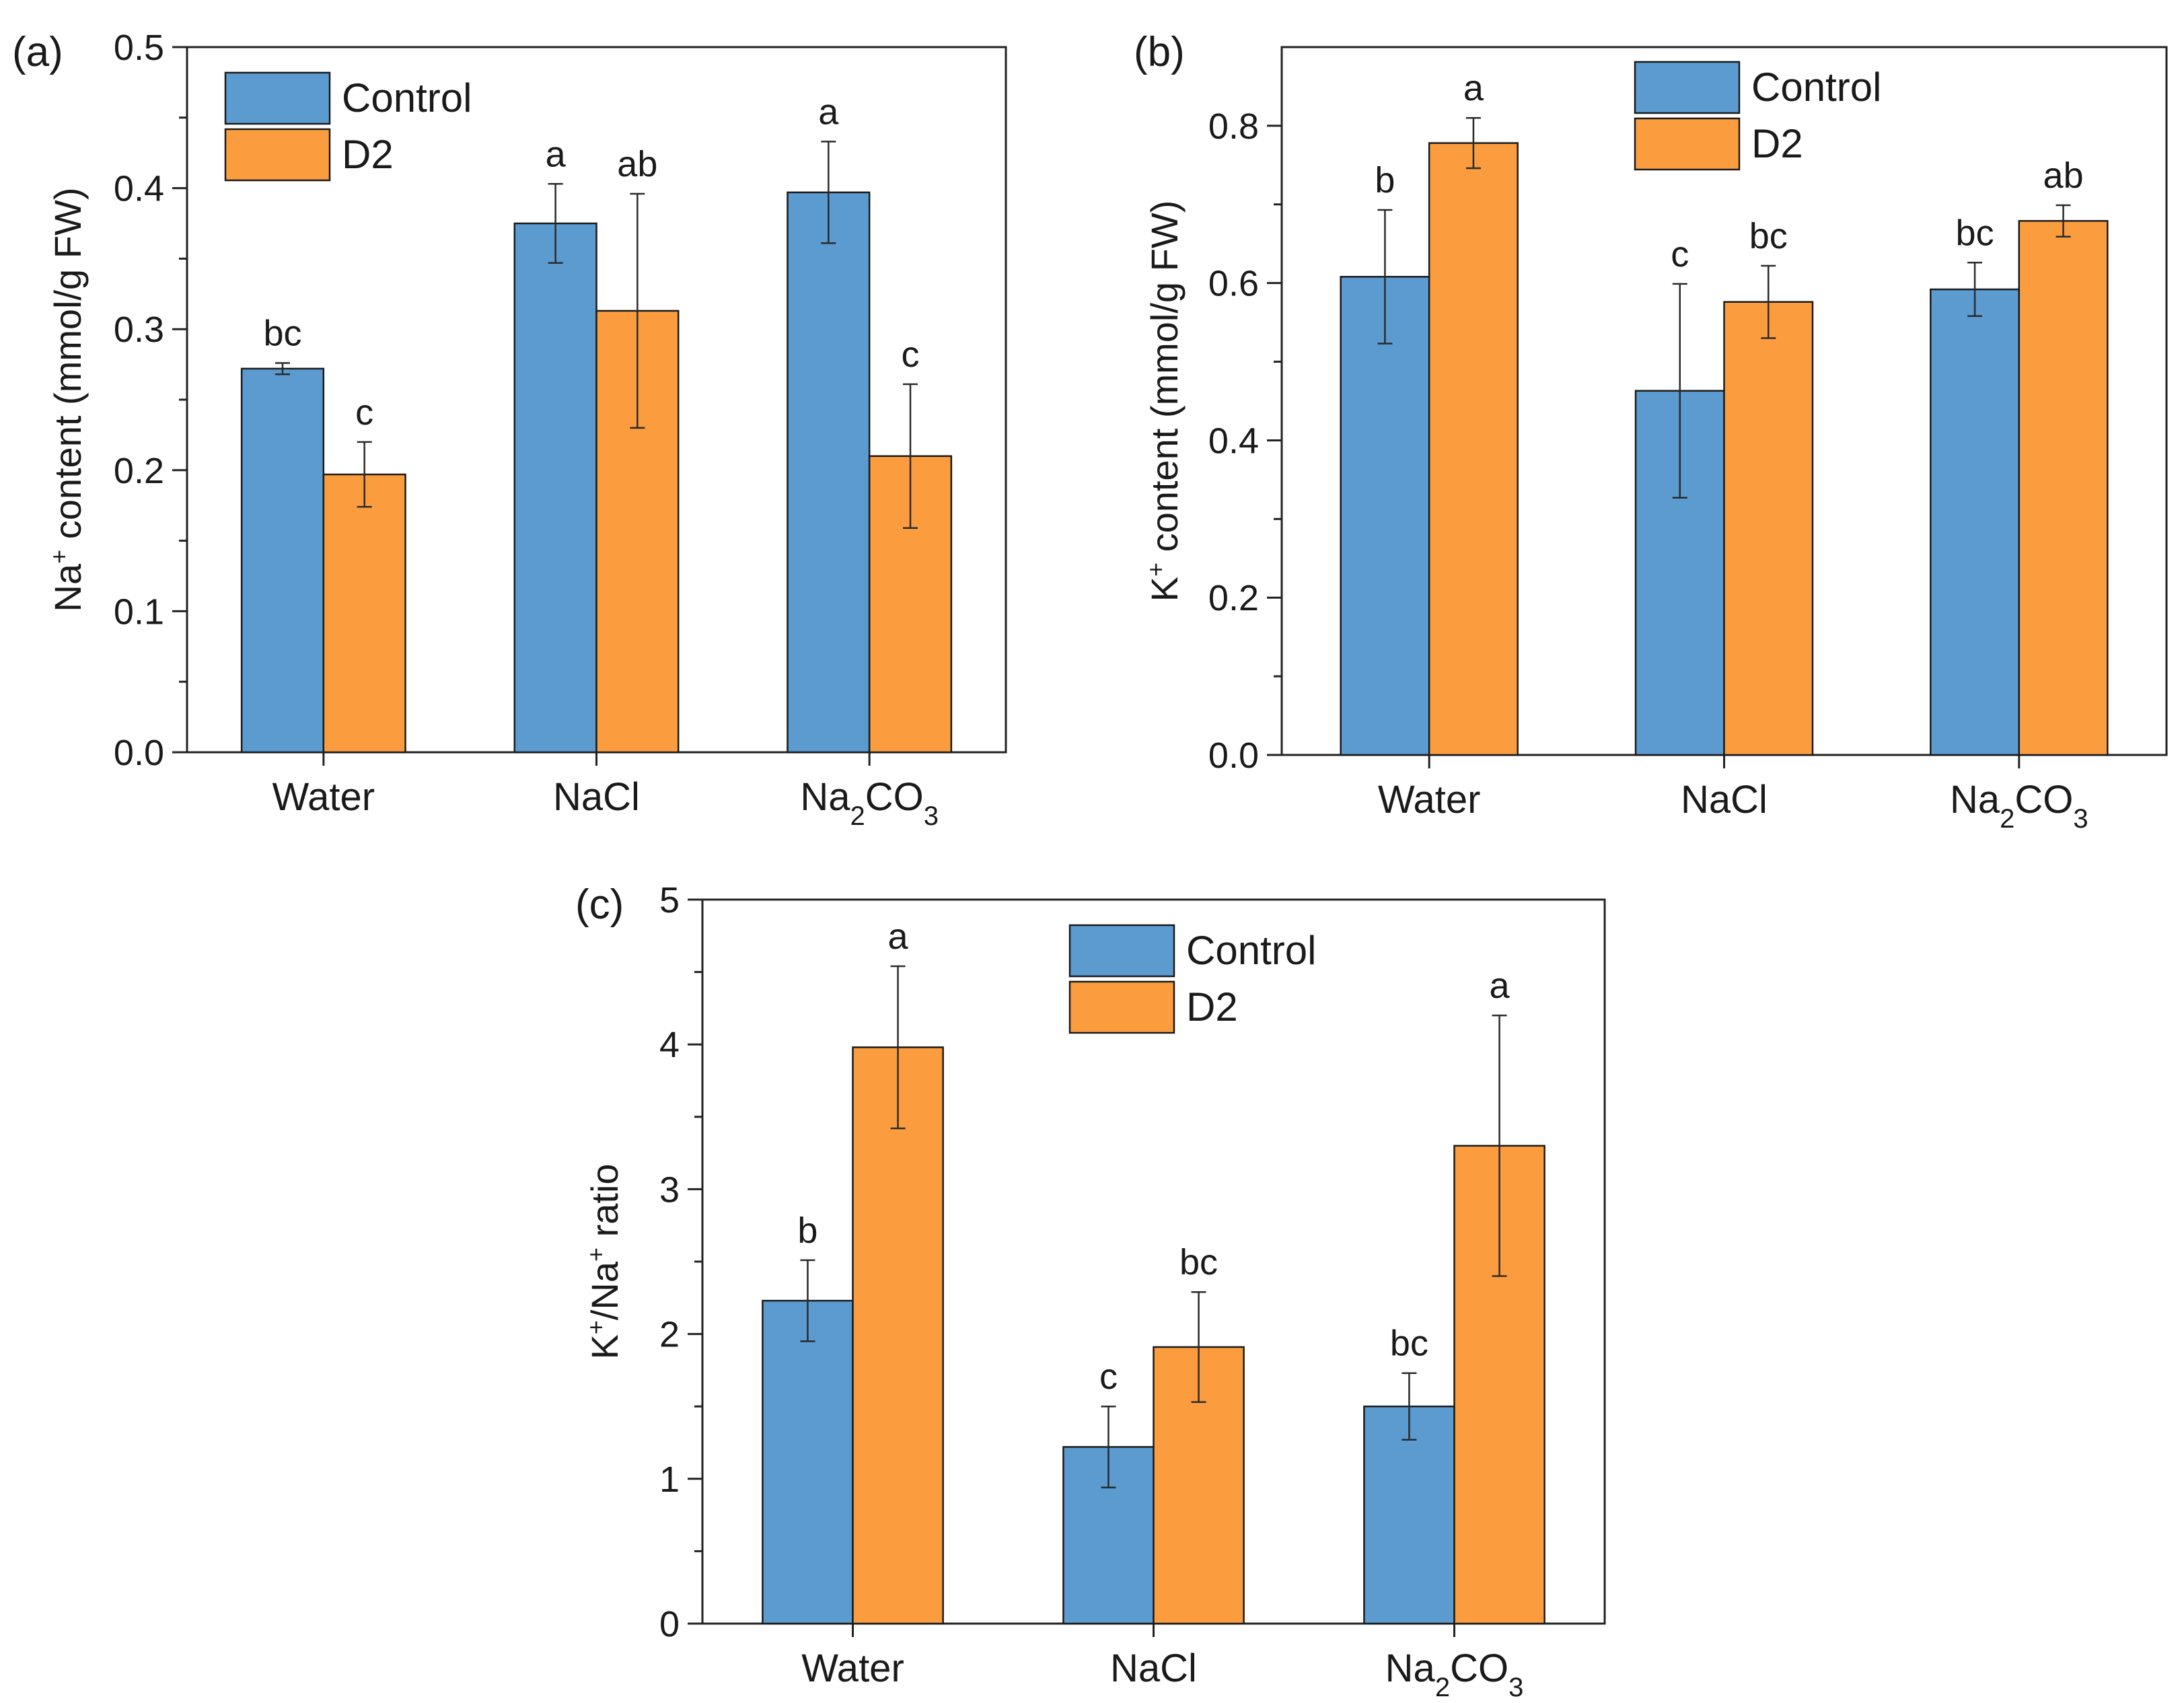 Image resolution: width=2184 pixels, height=1703 pixels. I want to click on panel-label: (a), so click(37, 52).